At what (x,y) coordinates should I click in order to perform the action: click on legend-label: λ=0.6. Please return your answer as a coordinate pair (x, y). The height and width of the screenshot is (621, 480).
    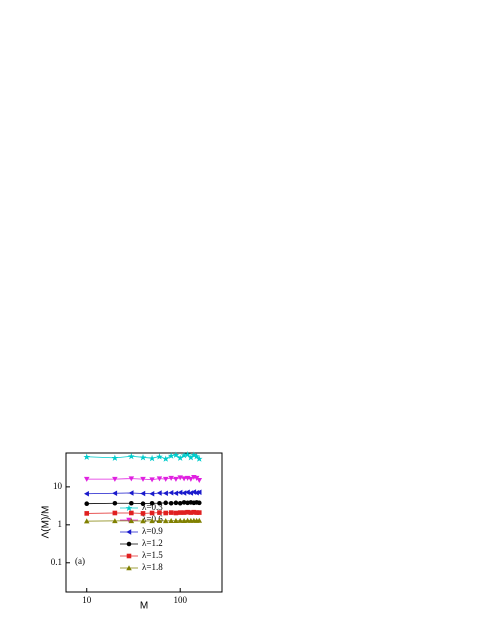
    Looking at the image, I should click on (152, 519).